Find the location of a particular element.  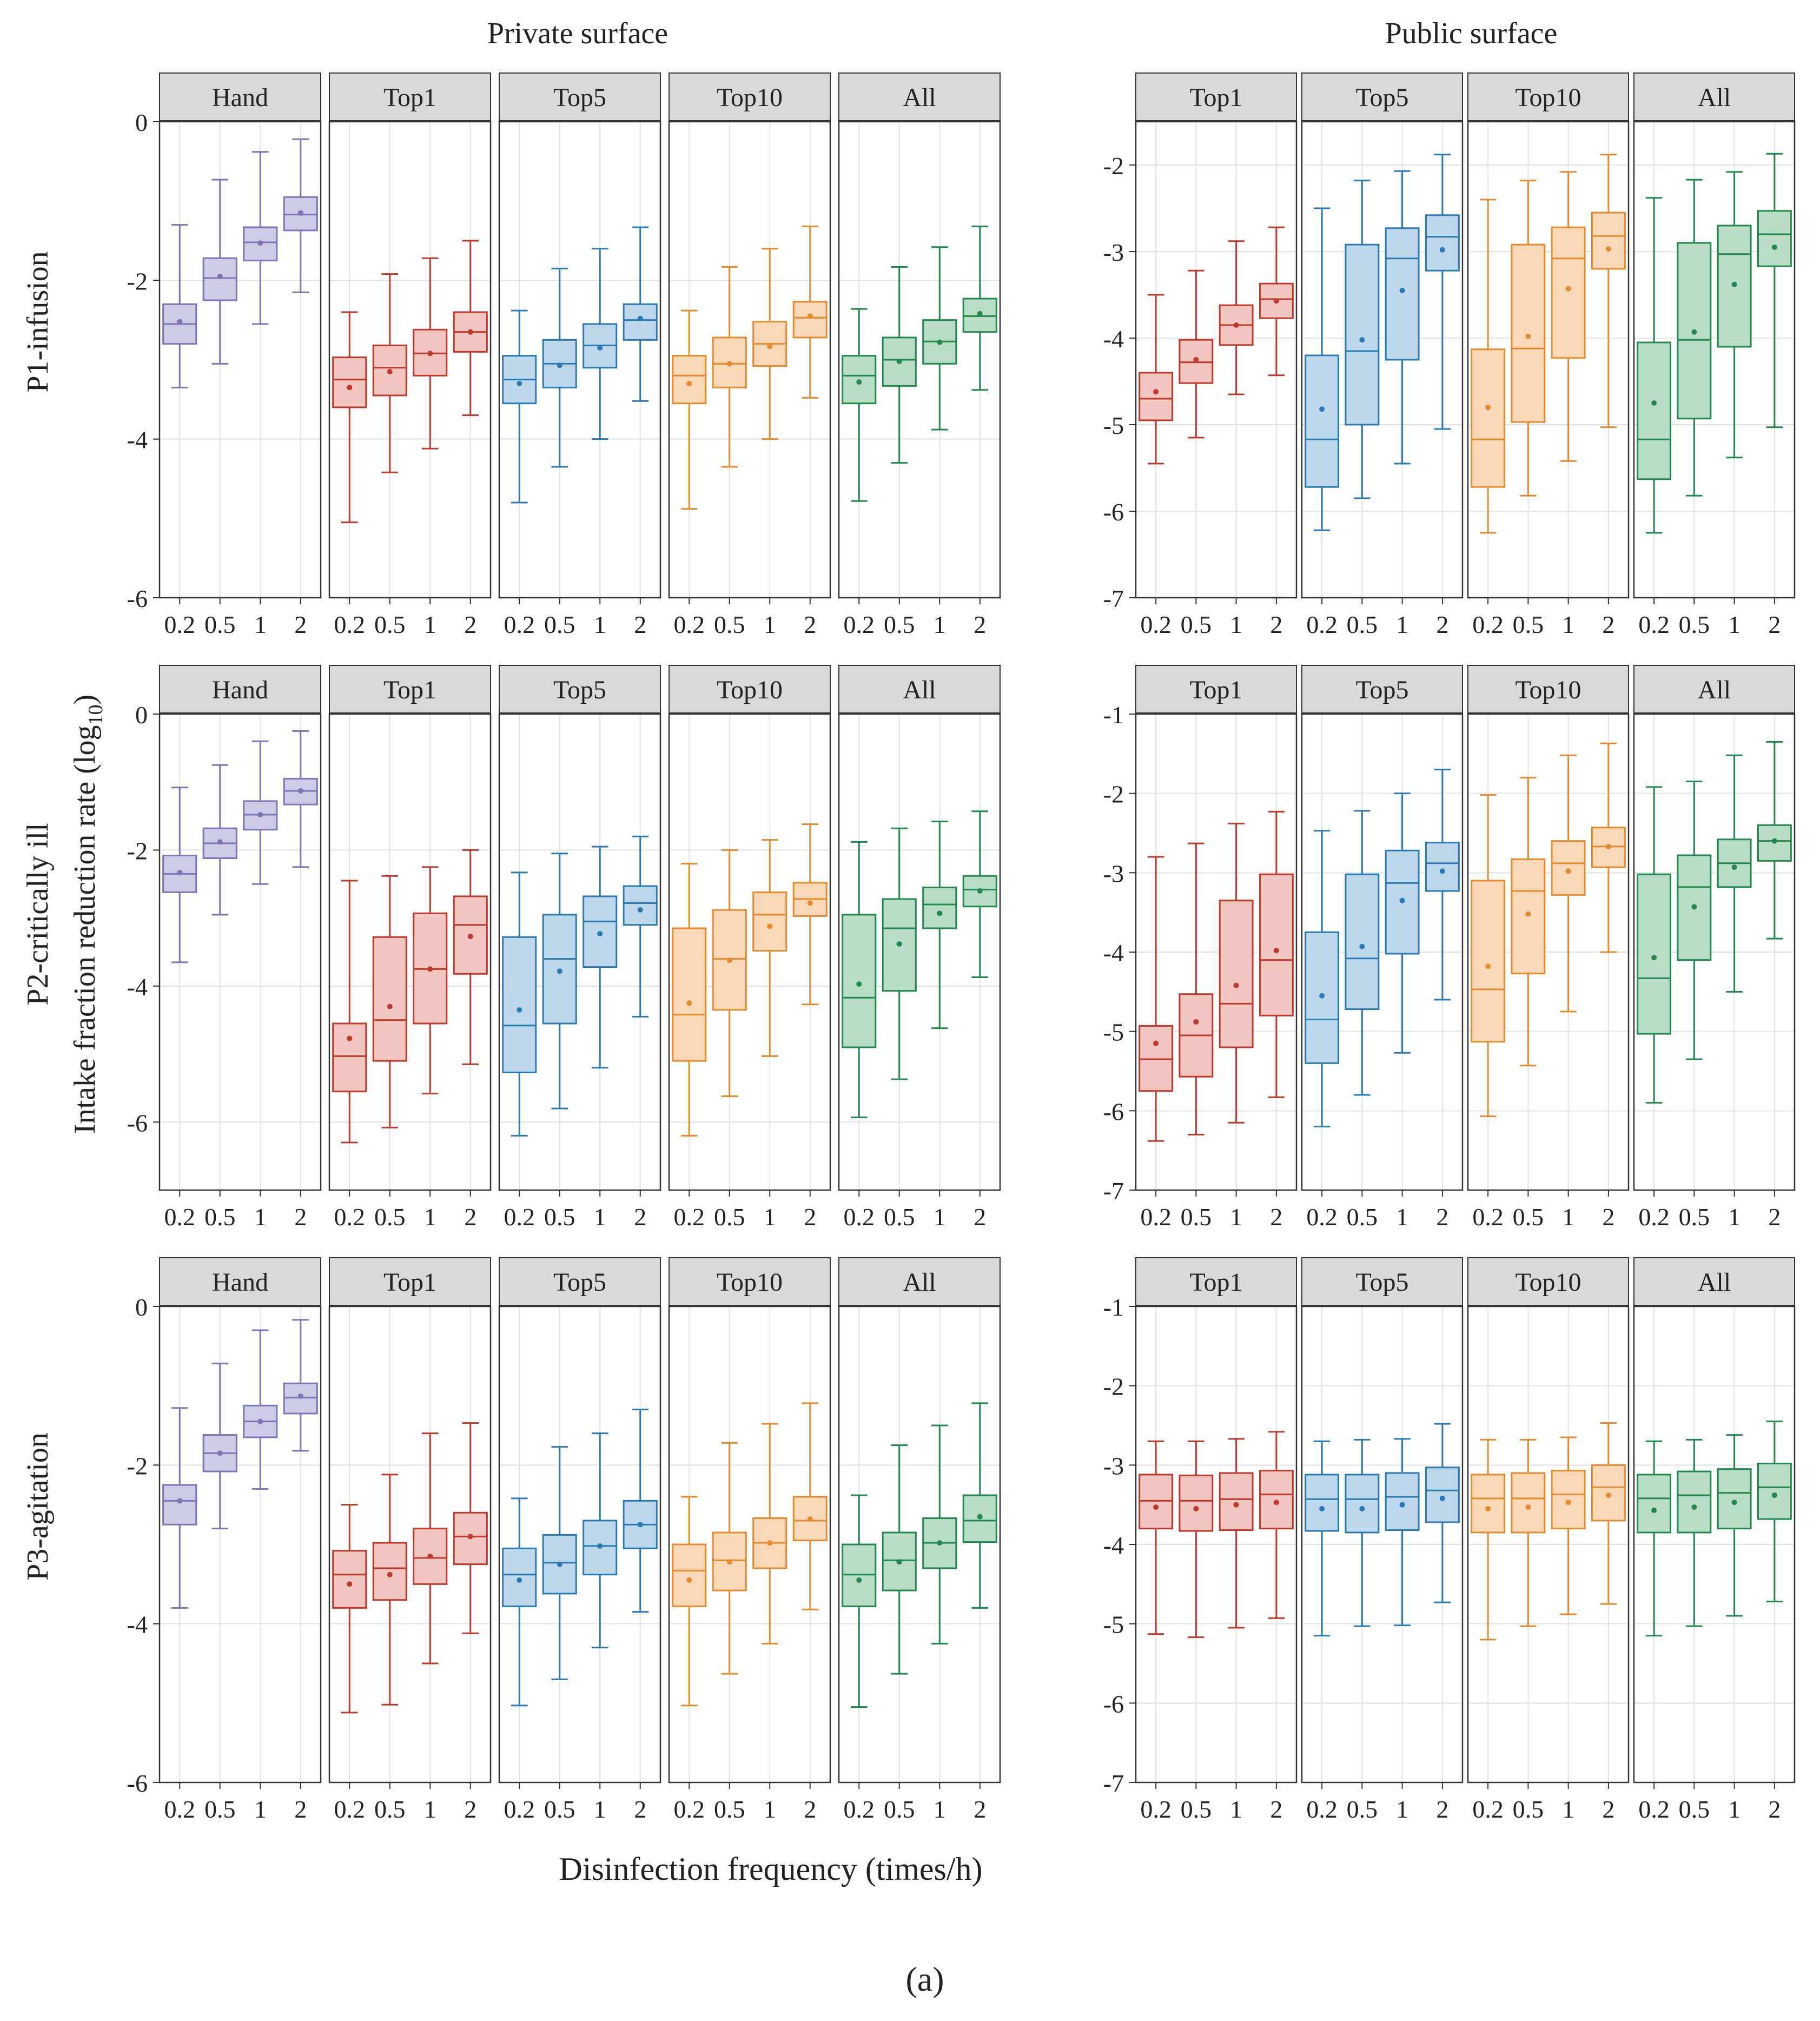

panel-p3-agitation-public-surface-all: All 0.2 0.5 1 2 is located at coordinates (1714, 1540).